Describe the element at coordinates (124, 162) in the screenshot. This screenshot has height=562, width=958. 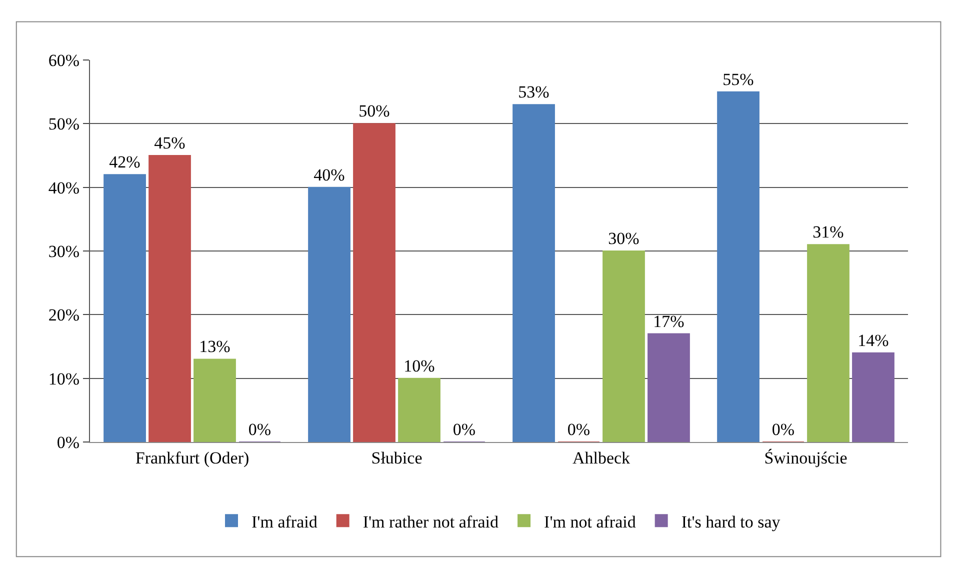
I see `data-label: 42%` at that location.